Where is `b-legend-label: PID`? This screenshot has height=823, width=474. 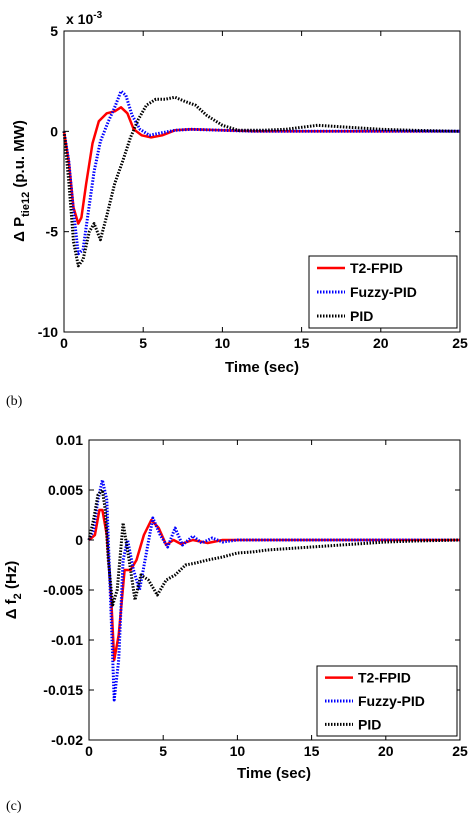 b-legend-label: PID is located at coordinates (361, 316).